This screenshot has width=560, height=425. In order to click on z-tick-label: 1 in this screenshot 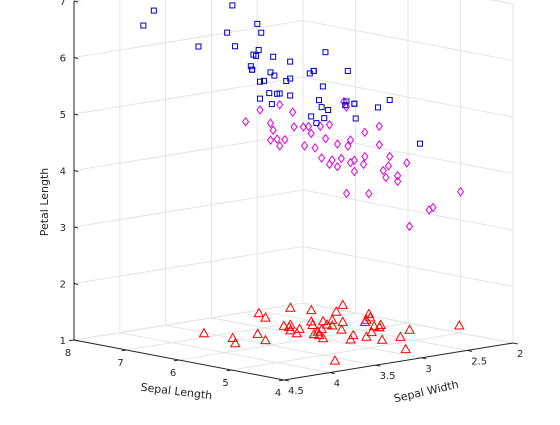, I will do `click(63, 341)`.